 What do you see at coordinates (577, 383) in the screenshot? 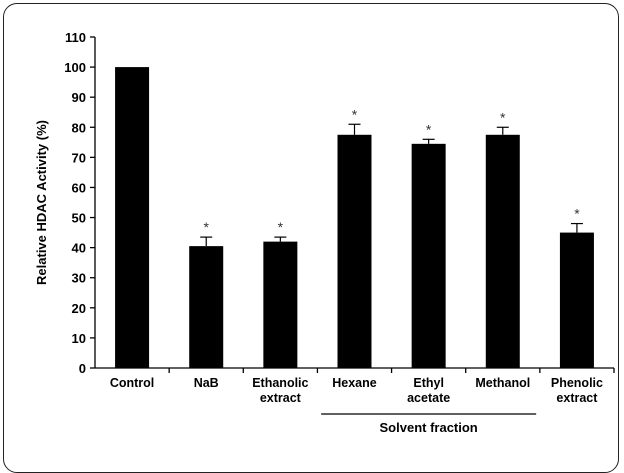
I see `x-category-label: Phenolic` at bounding box center [577, 383].